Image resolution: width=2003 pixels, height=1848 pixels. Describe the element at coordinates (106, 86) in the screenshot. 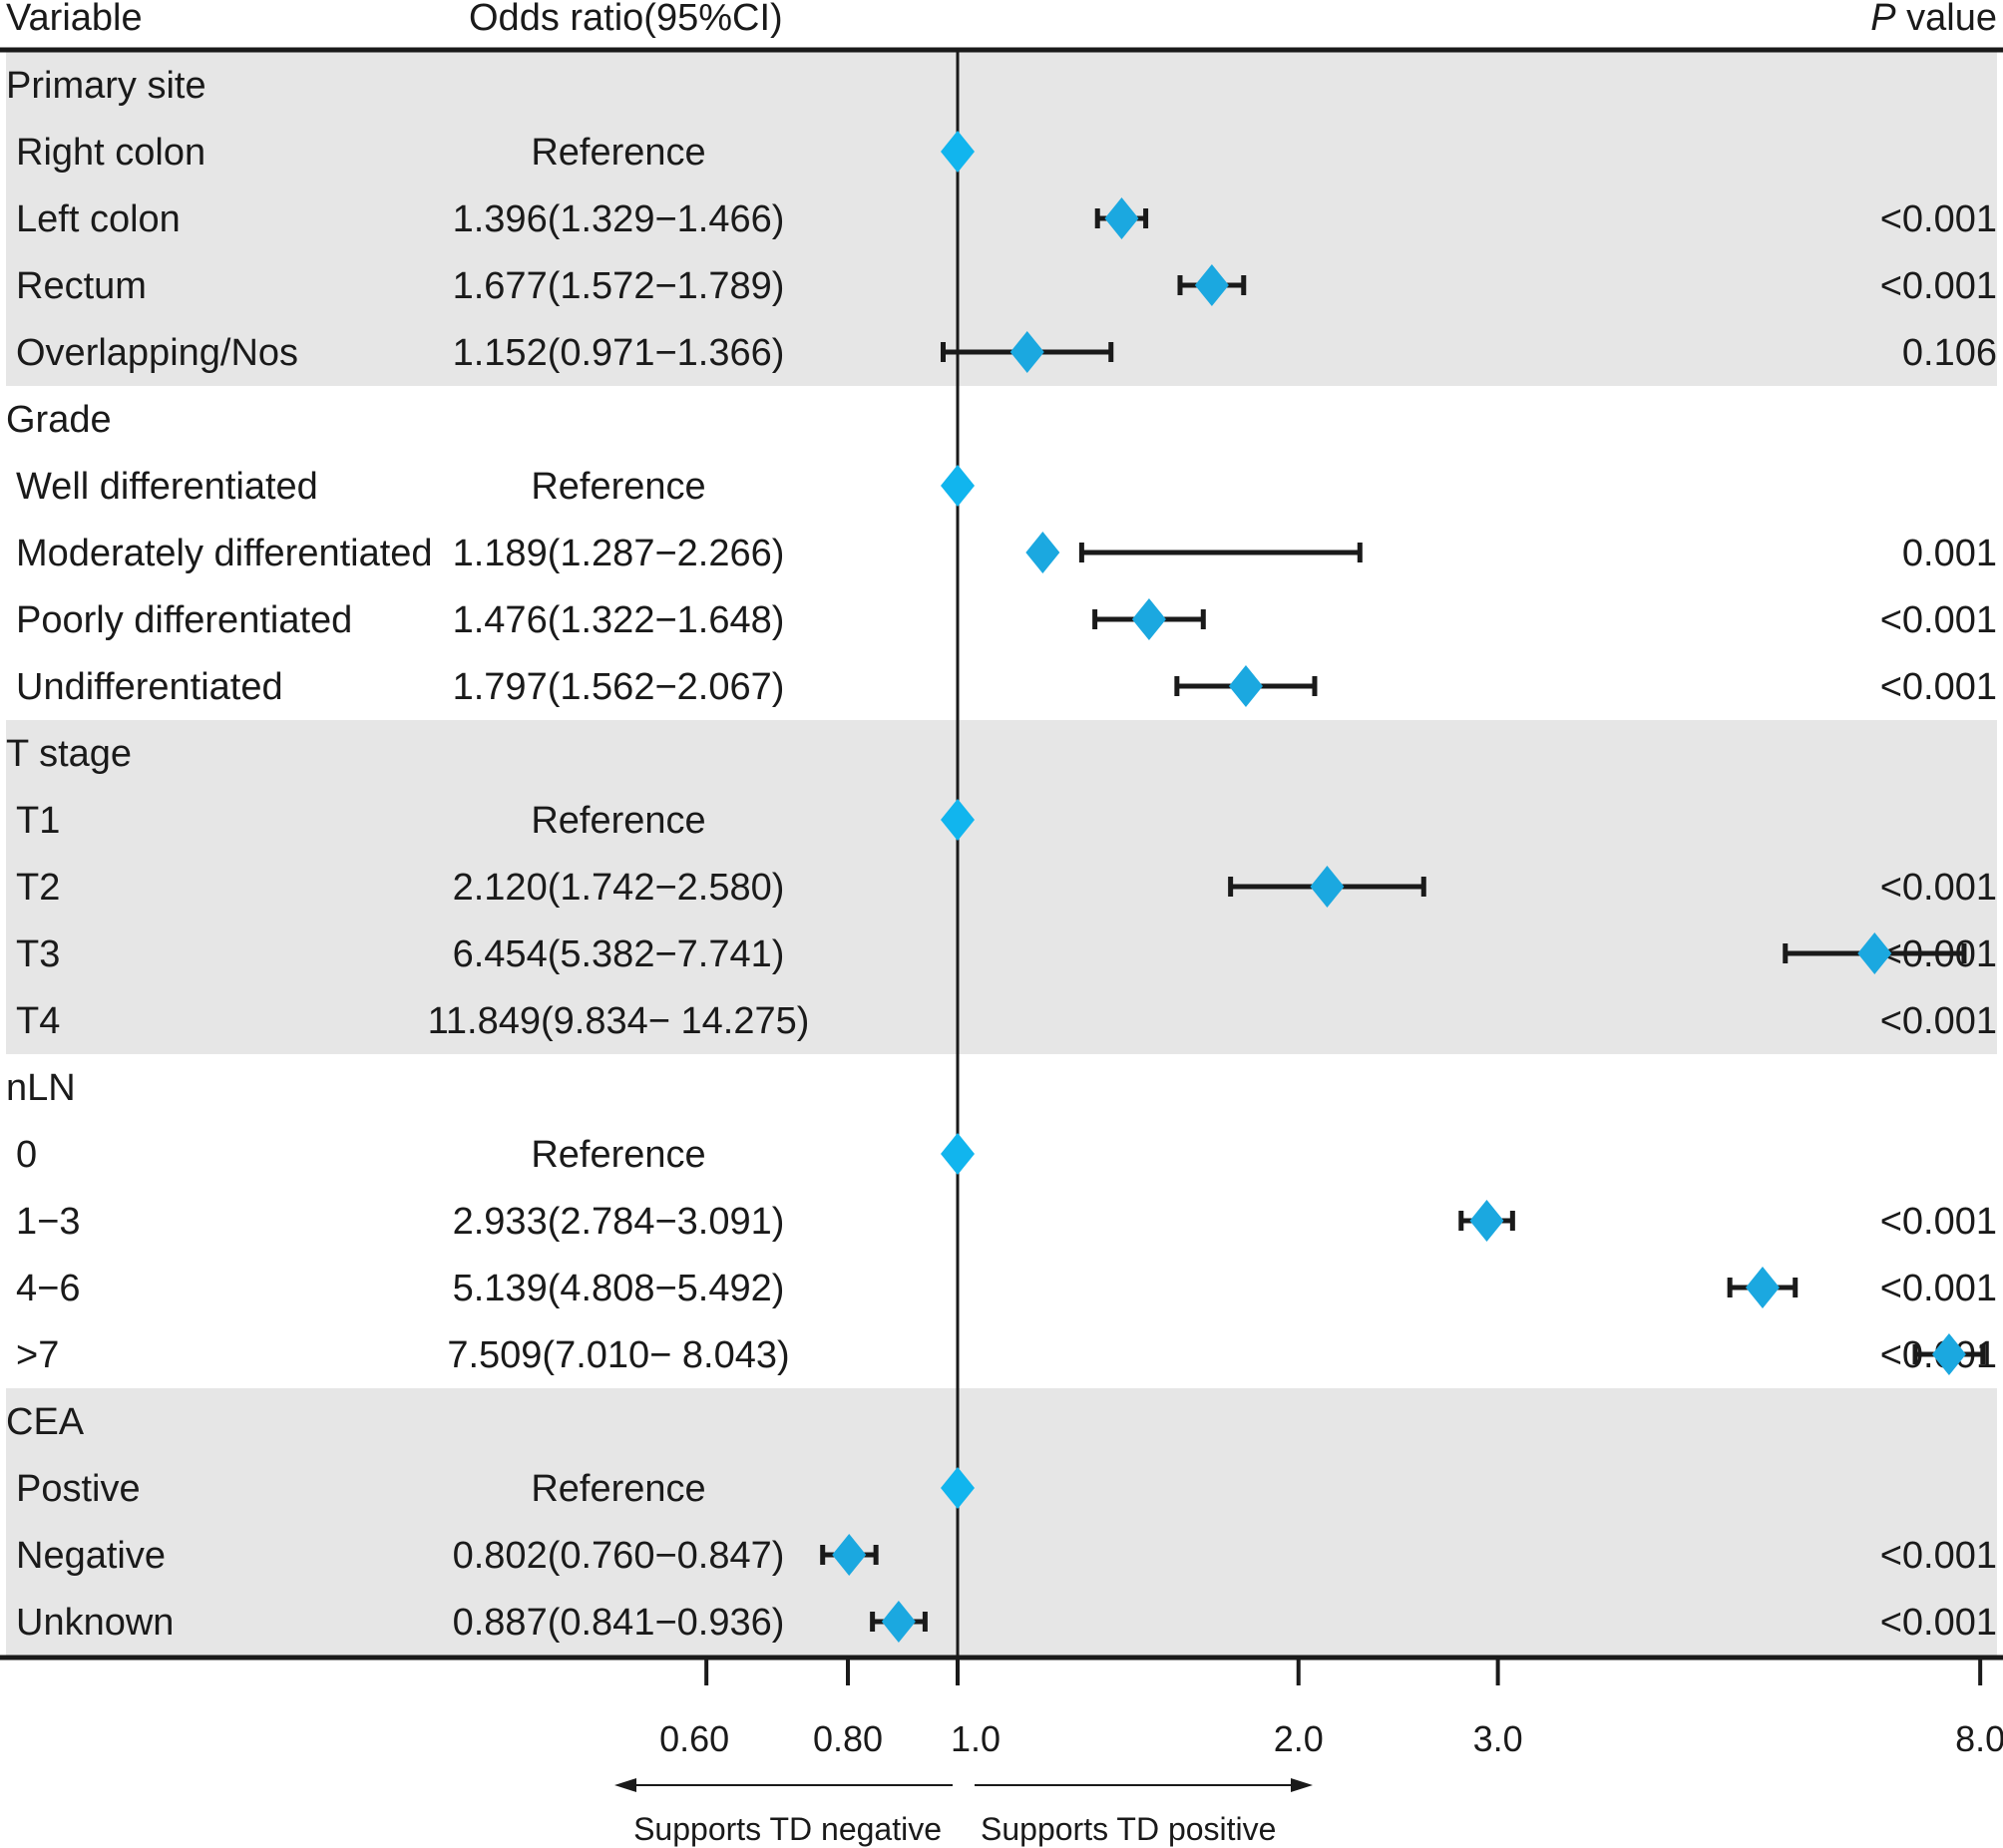

I see `group-title: Primary site` at that location.